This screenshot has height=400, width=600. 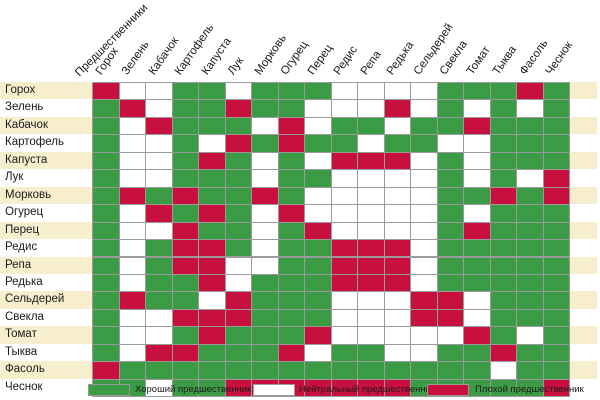 I want to click on column-label: Лук, so click(x=236, y=66).